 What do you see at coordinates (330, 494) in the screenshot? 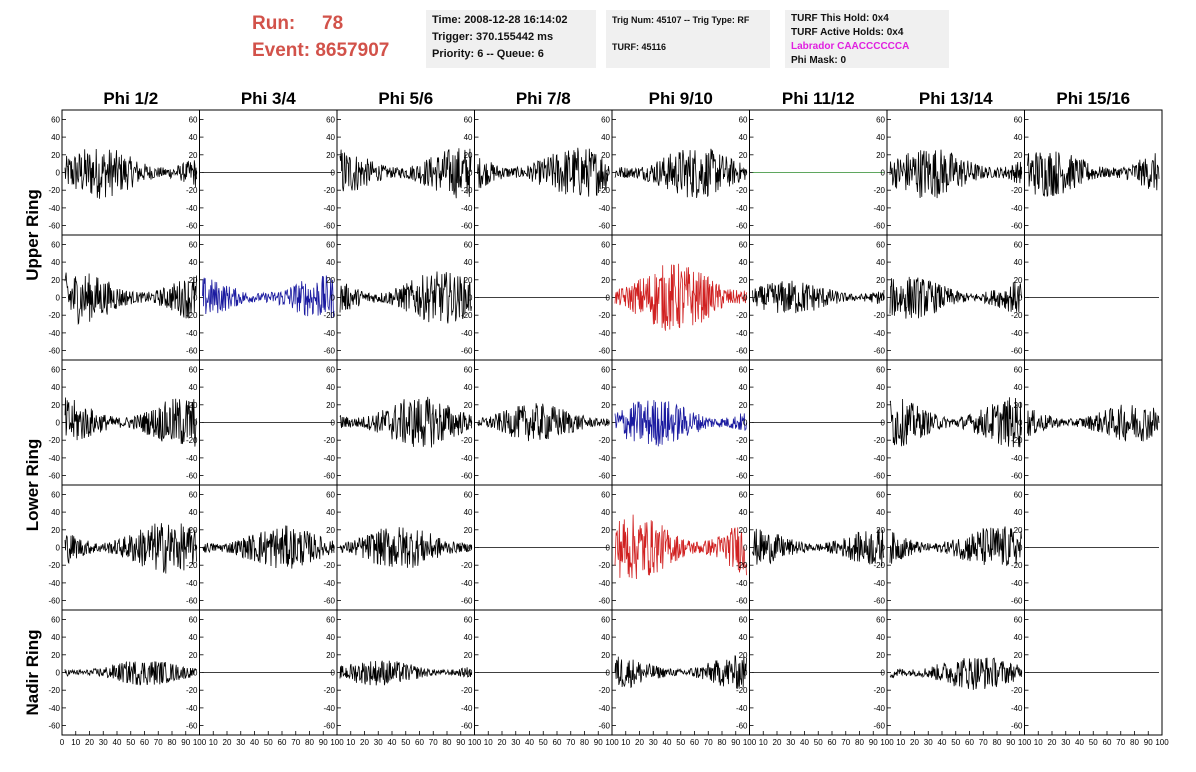
I see `ytick-label-r3-c2-0: 60` at bounding box center [330, 494].